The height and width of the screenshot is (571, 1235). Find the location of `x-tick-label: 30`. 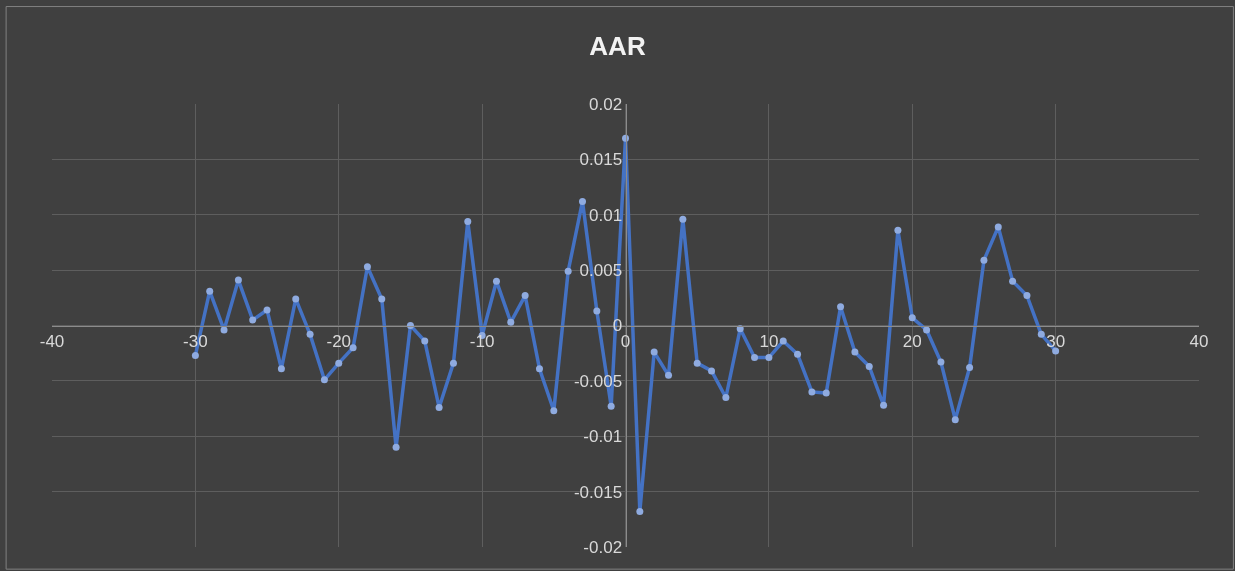

x-tick-label: 30 is located at coordinates (1056, 341).